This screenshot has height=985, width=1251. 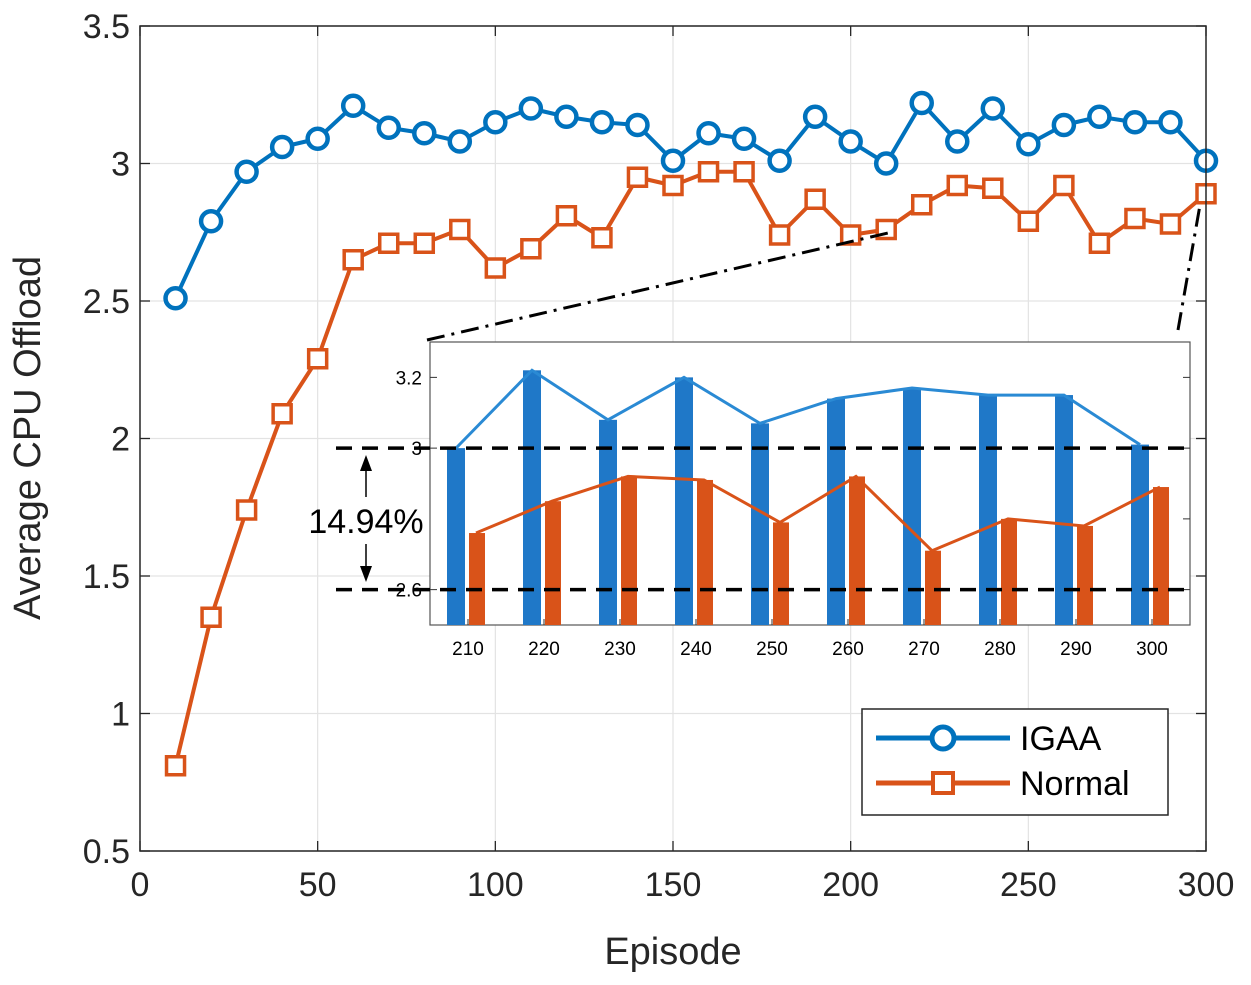 I want to click on gap-percentage-label: 14.94%, so click(x=365, y=522).